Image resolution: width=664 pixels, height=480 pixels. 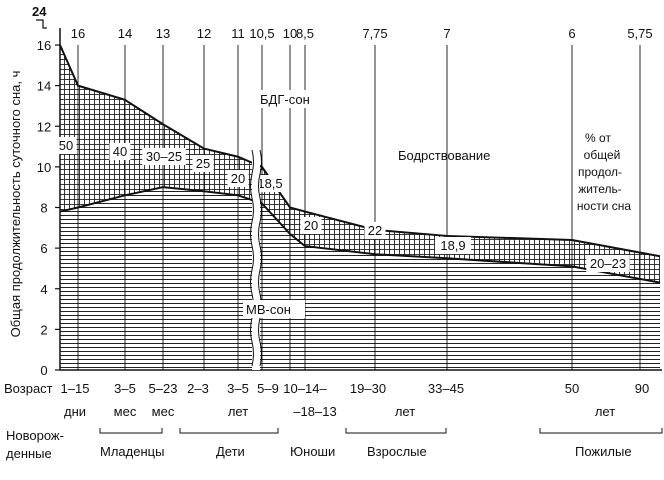 I want to click on top-total-label: 11, so click(x=238, y=33).